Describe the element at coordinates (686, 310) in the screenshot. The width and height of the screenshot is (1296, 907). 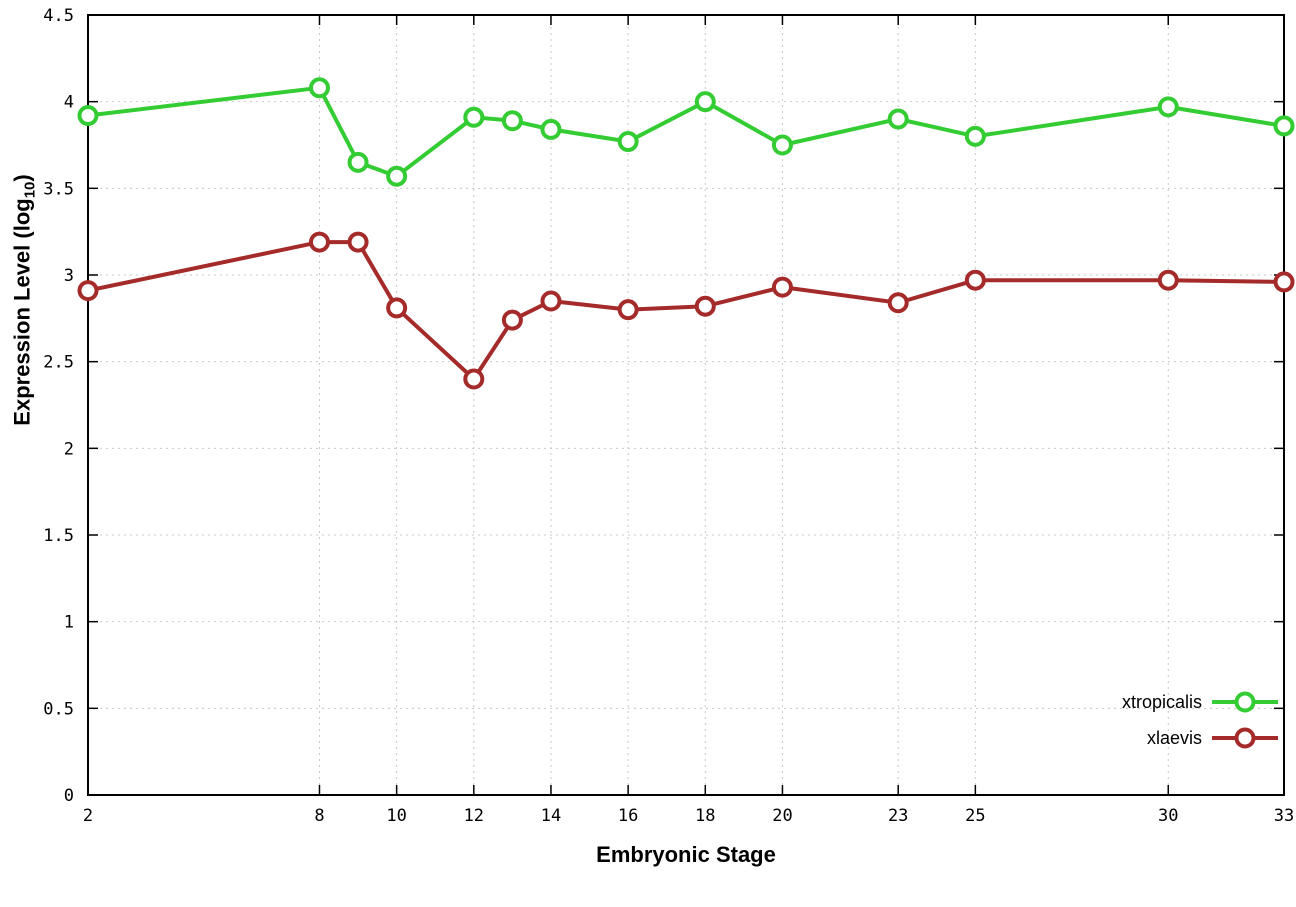
I see `series-xlaevis-line` at that location.